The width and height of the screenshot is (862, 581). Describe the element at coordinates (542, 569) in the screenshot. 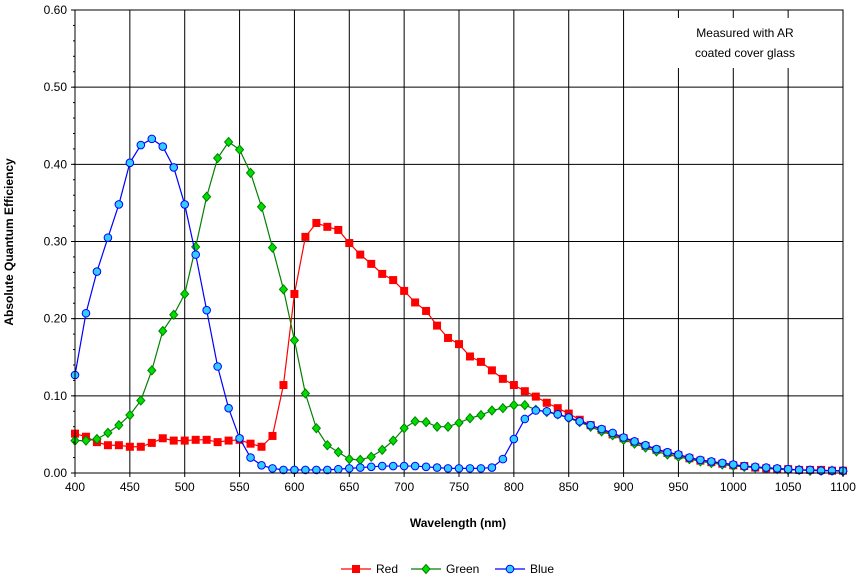

I see `legend-label-blue: Blue` at that location.